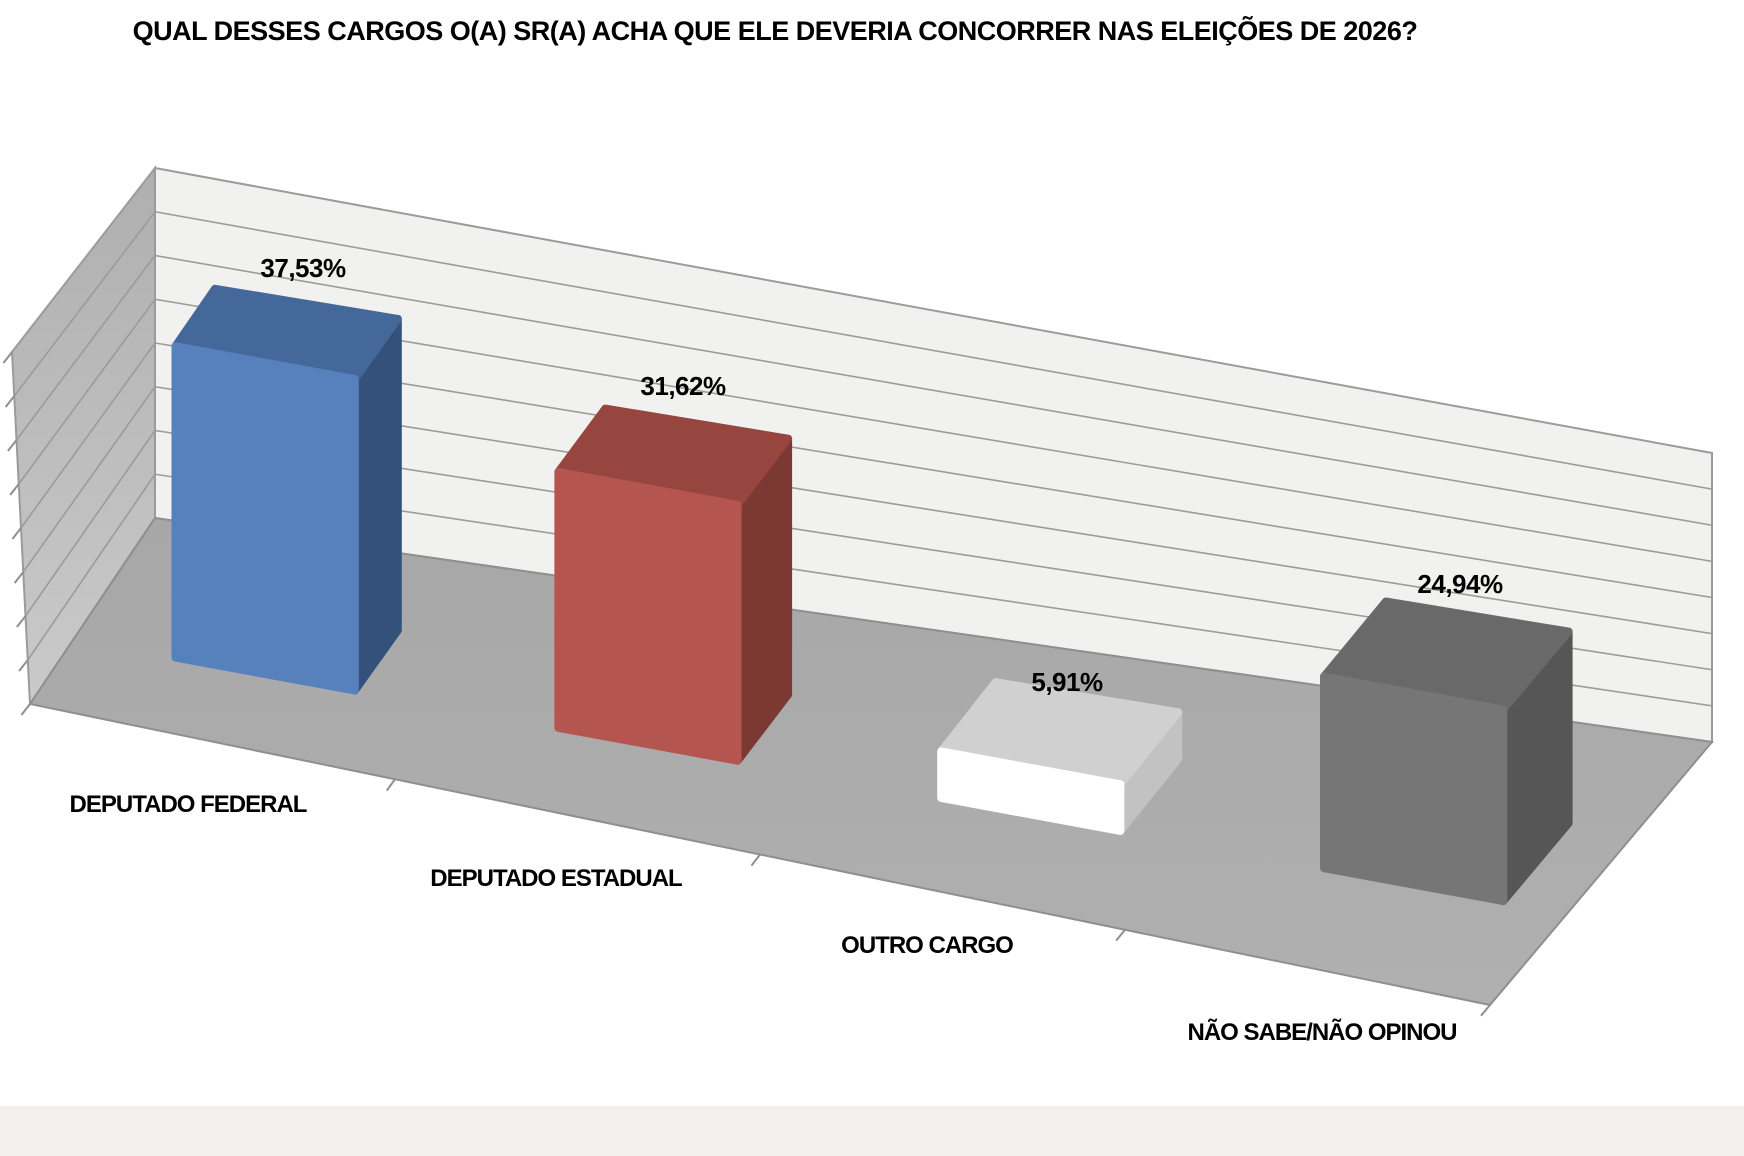 This screenshot has width=1744, height=1156. Describe the element at coordinates (1414, 789) in the screenshot. I see `bar-n-o-sabe-n-o-opinou-front-face` at that location.